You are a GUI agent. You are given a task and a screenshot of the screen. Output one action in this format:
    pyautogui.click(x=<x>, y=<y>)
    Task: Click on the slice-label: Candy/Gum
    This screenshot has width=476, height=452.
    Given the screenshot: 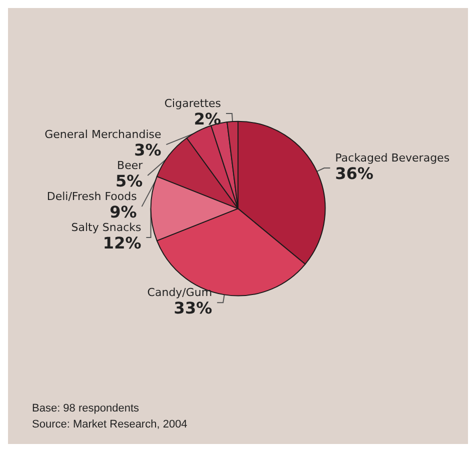 What is the action you would take?
    pyautogui.click(x=179, y=293)
    